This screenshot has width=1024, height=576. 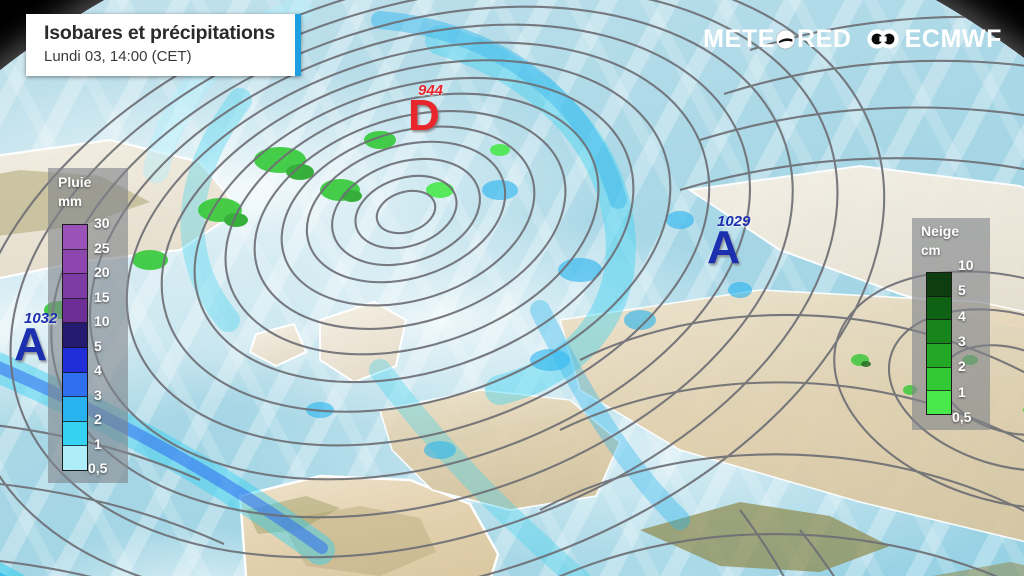 I want to click on legend-rain-tick: 0,5, so click(x=98, y=468).